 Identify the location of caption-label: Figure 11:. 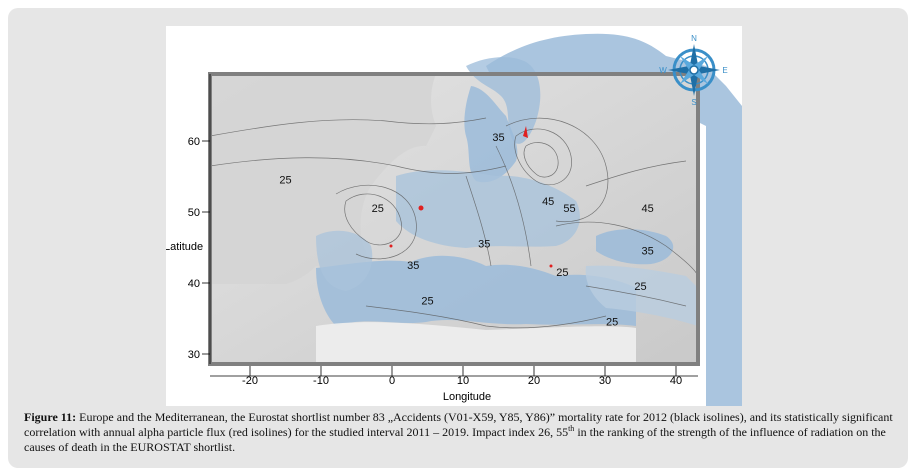
(50, 417).